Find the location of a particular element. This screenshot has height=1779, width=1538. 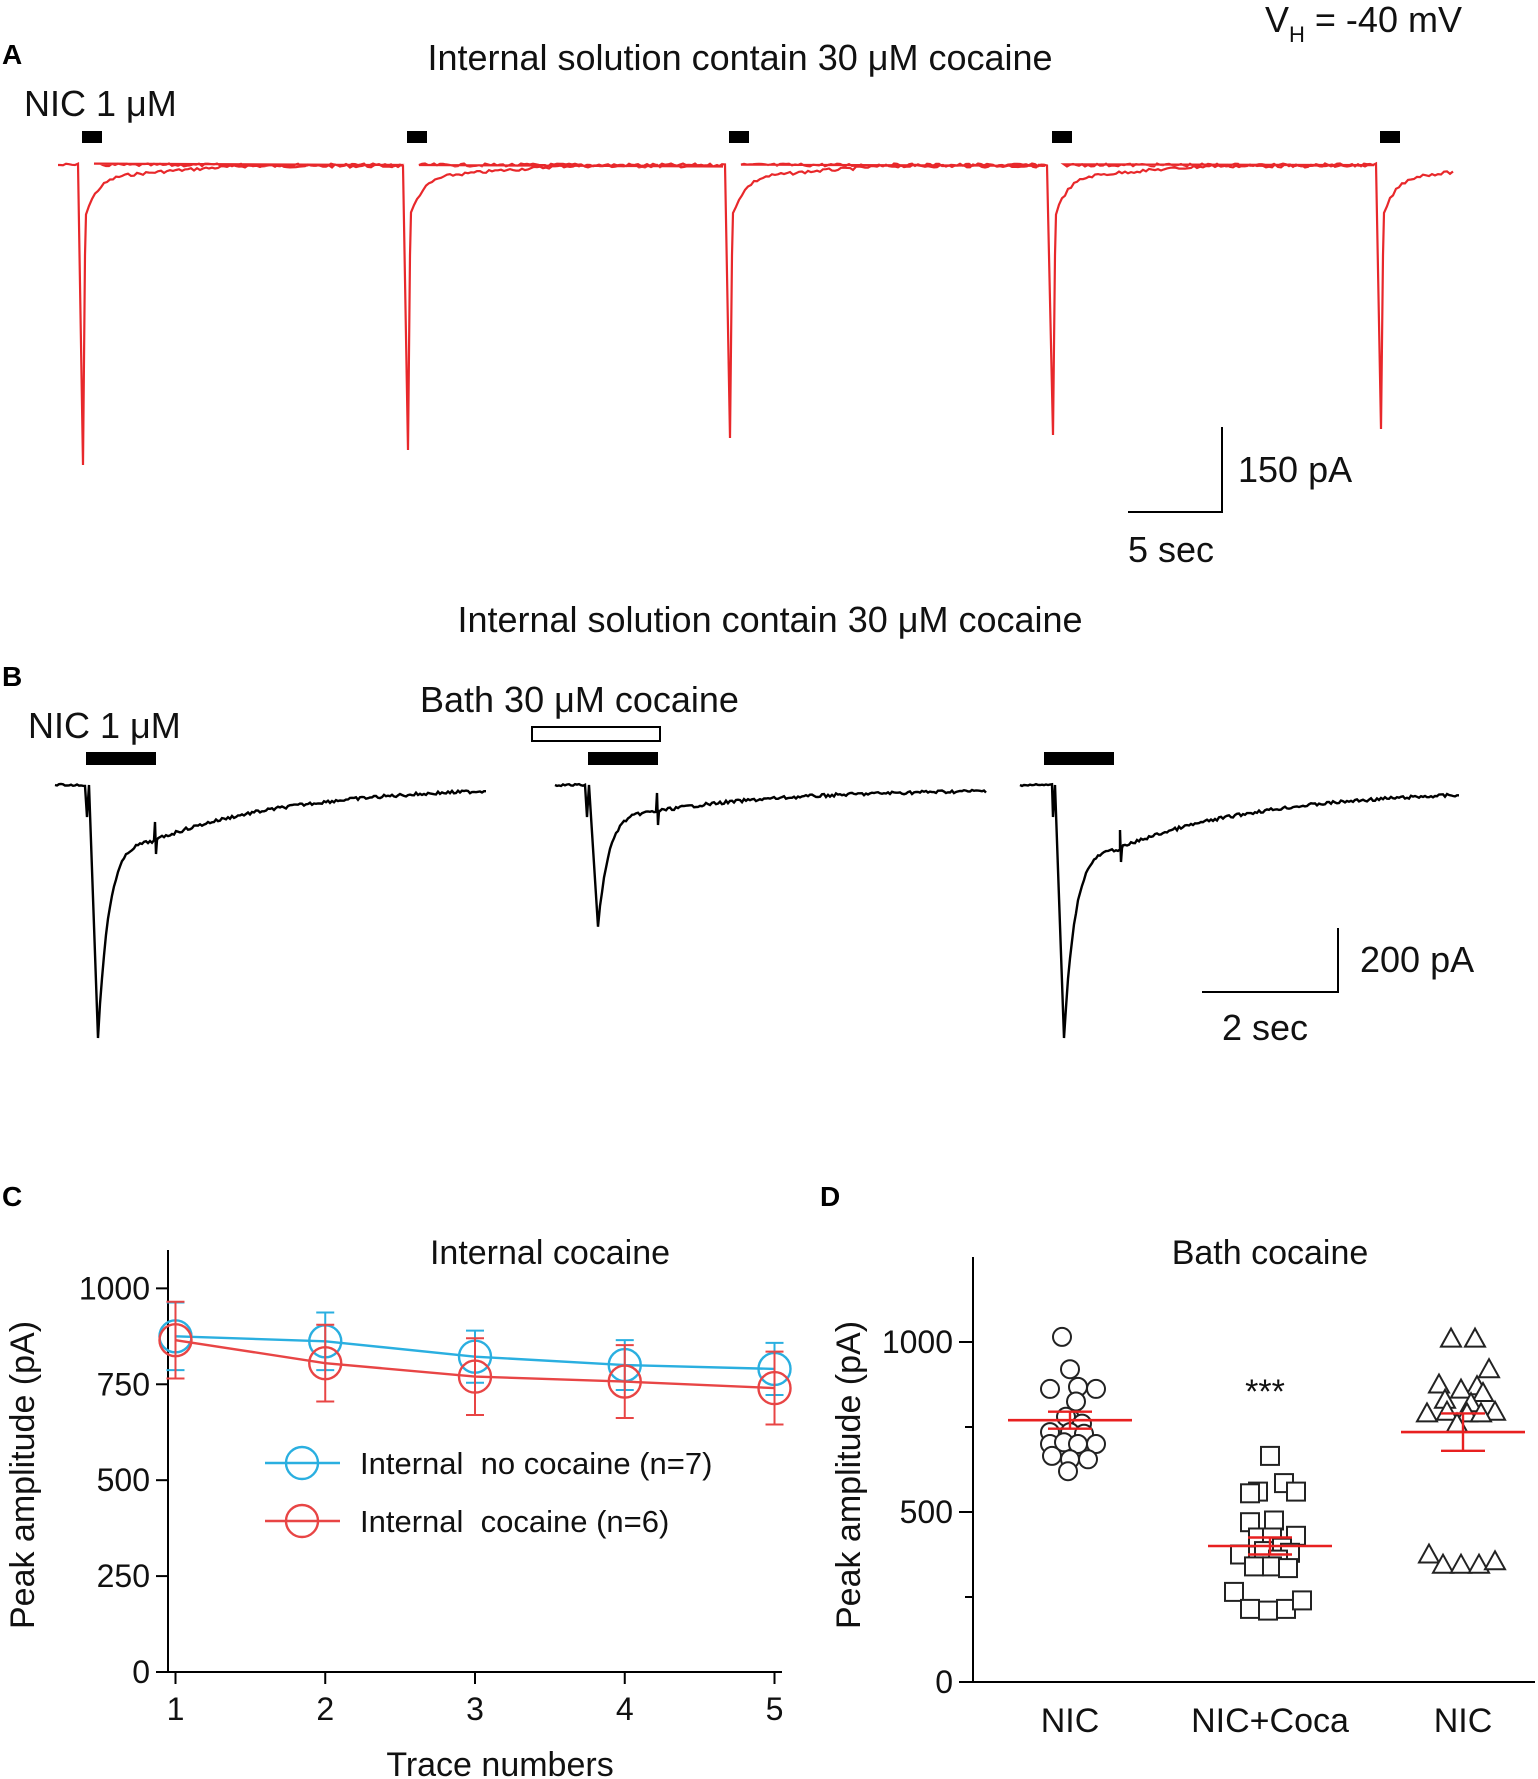

significance-annotation: *** is located at coordinates (1265, 1392).